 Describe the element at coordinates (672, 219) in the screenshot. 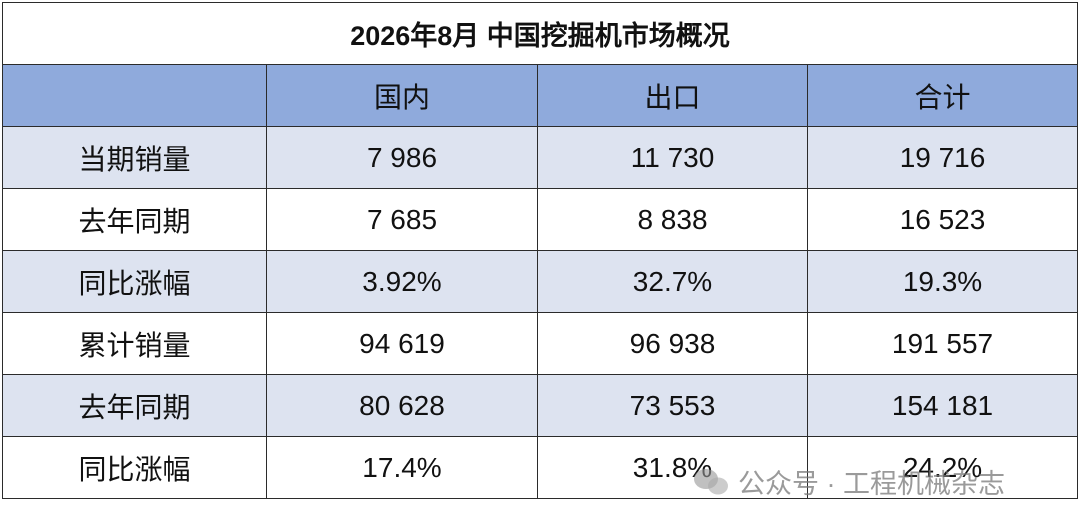

I see `value-cell: 8 838` at that location.